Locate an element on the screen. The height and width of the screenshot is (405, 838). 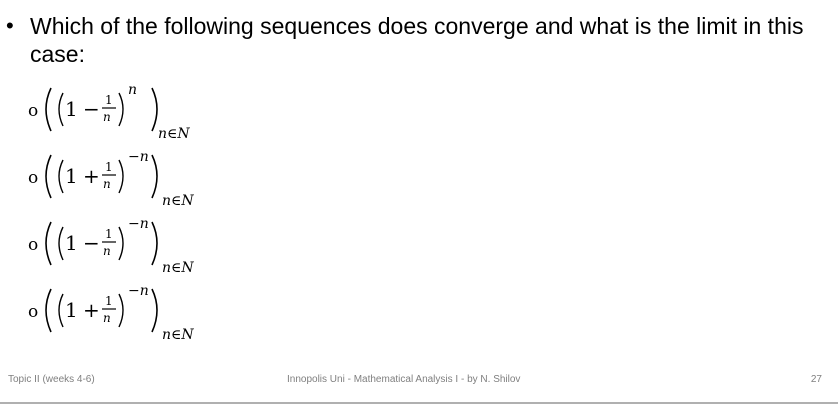
sequence-formula-3: o 1 − 1 n −n n∈N is located at coordinates (111, 246).